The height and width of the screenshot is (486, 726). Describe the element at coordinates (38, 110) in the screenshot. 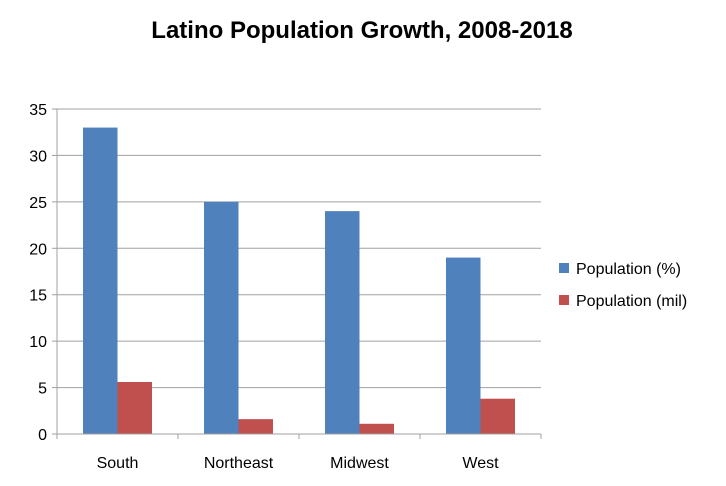

I see `y-tick-label: 35` at that location.